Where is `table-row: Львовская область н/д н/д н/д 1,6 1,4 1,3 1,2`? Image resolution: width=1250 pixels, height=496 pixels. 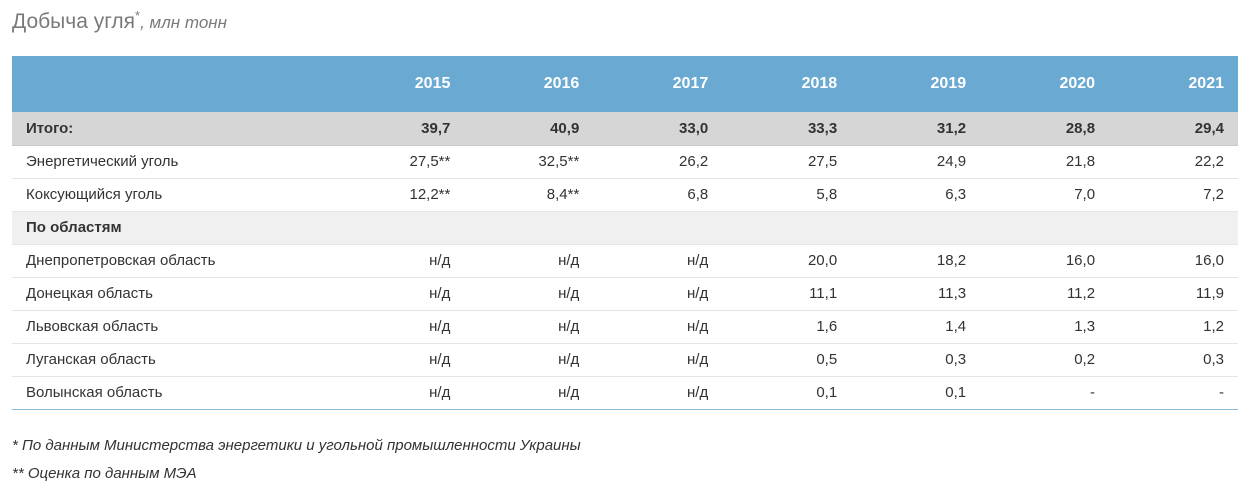 table-row: Львовская область н/д н/д н/д 1,6 1,4 1,3 1,2 is located at coordinates (625, 326).